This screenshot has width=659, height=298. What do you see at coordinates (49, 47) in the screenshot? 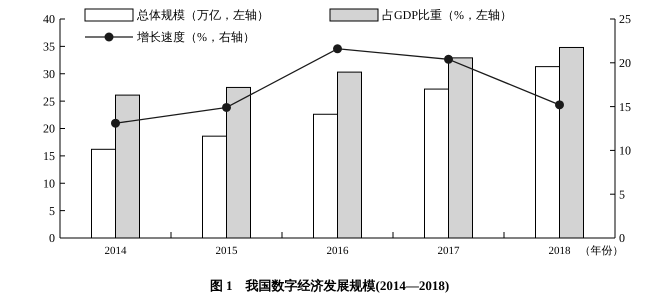
I see `y-tick-label: 35` at bounding box center [49, 47].